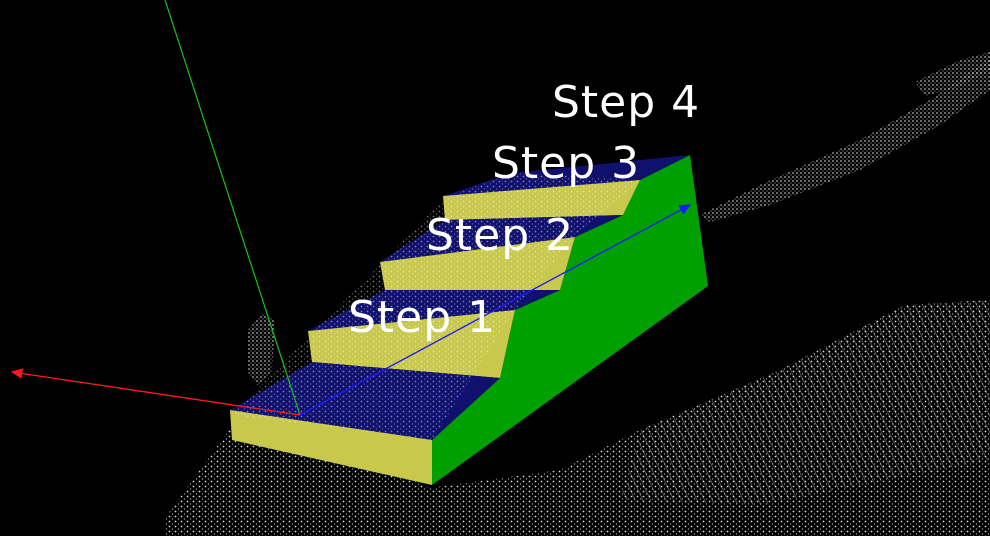 The width and height of the screenshot is (990, 536). What do you see at coordinates (500, 235) in the screenshot?
I see `step-2-label: Step 2` at bounding box center [500, 235].